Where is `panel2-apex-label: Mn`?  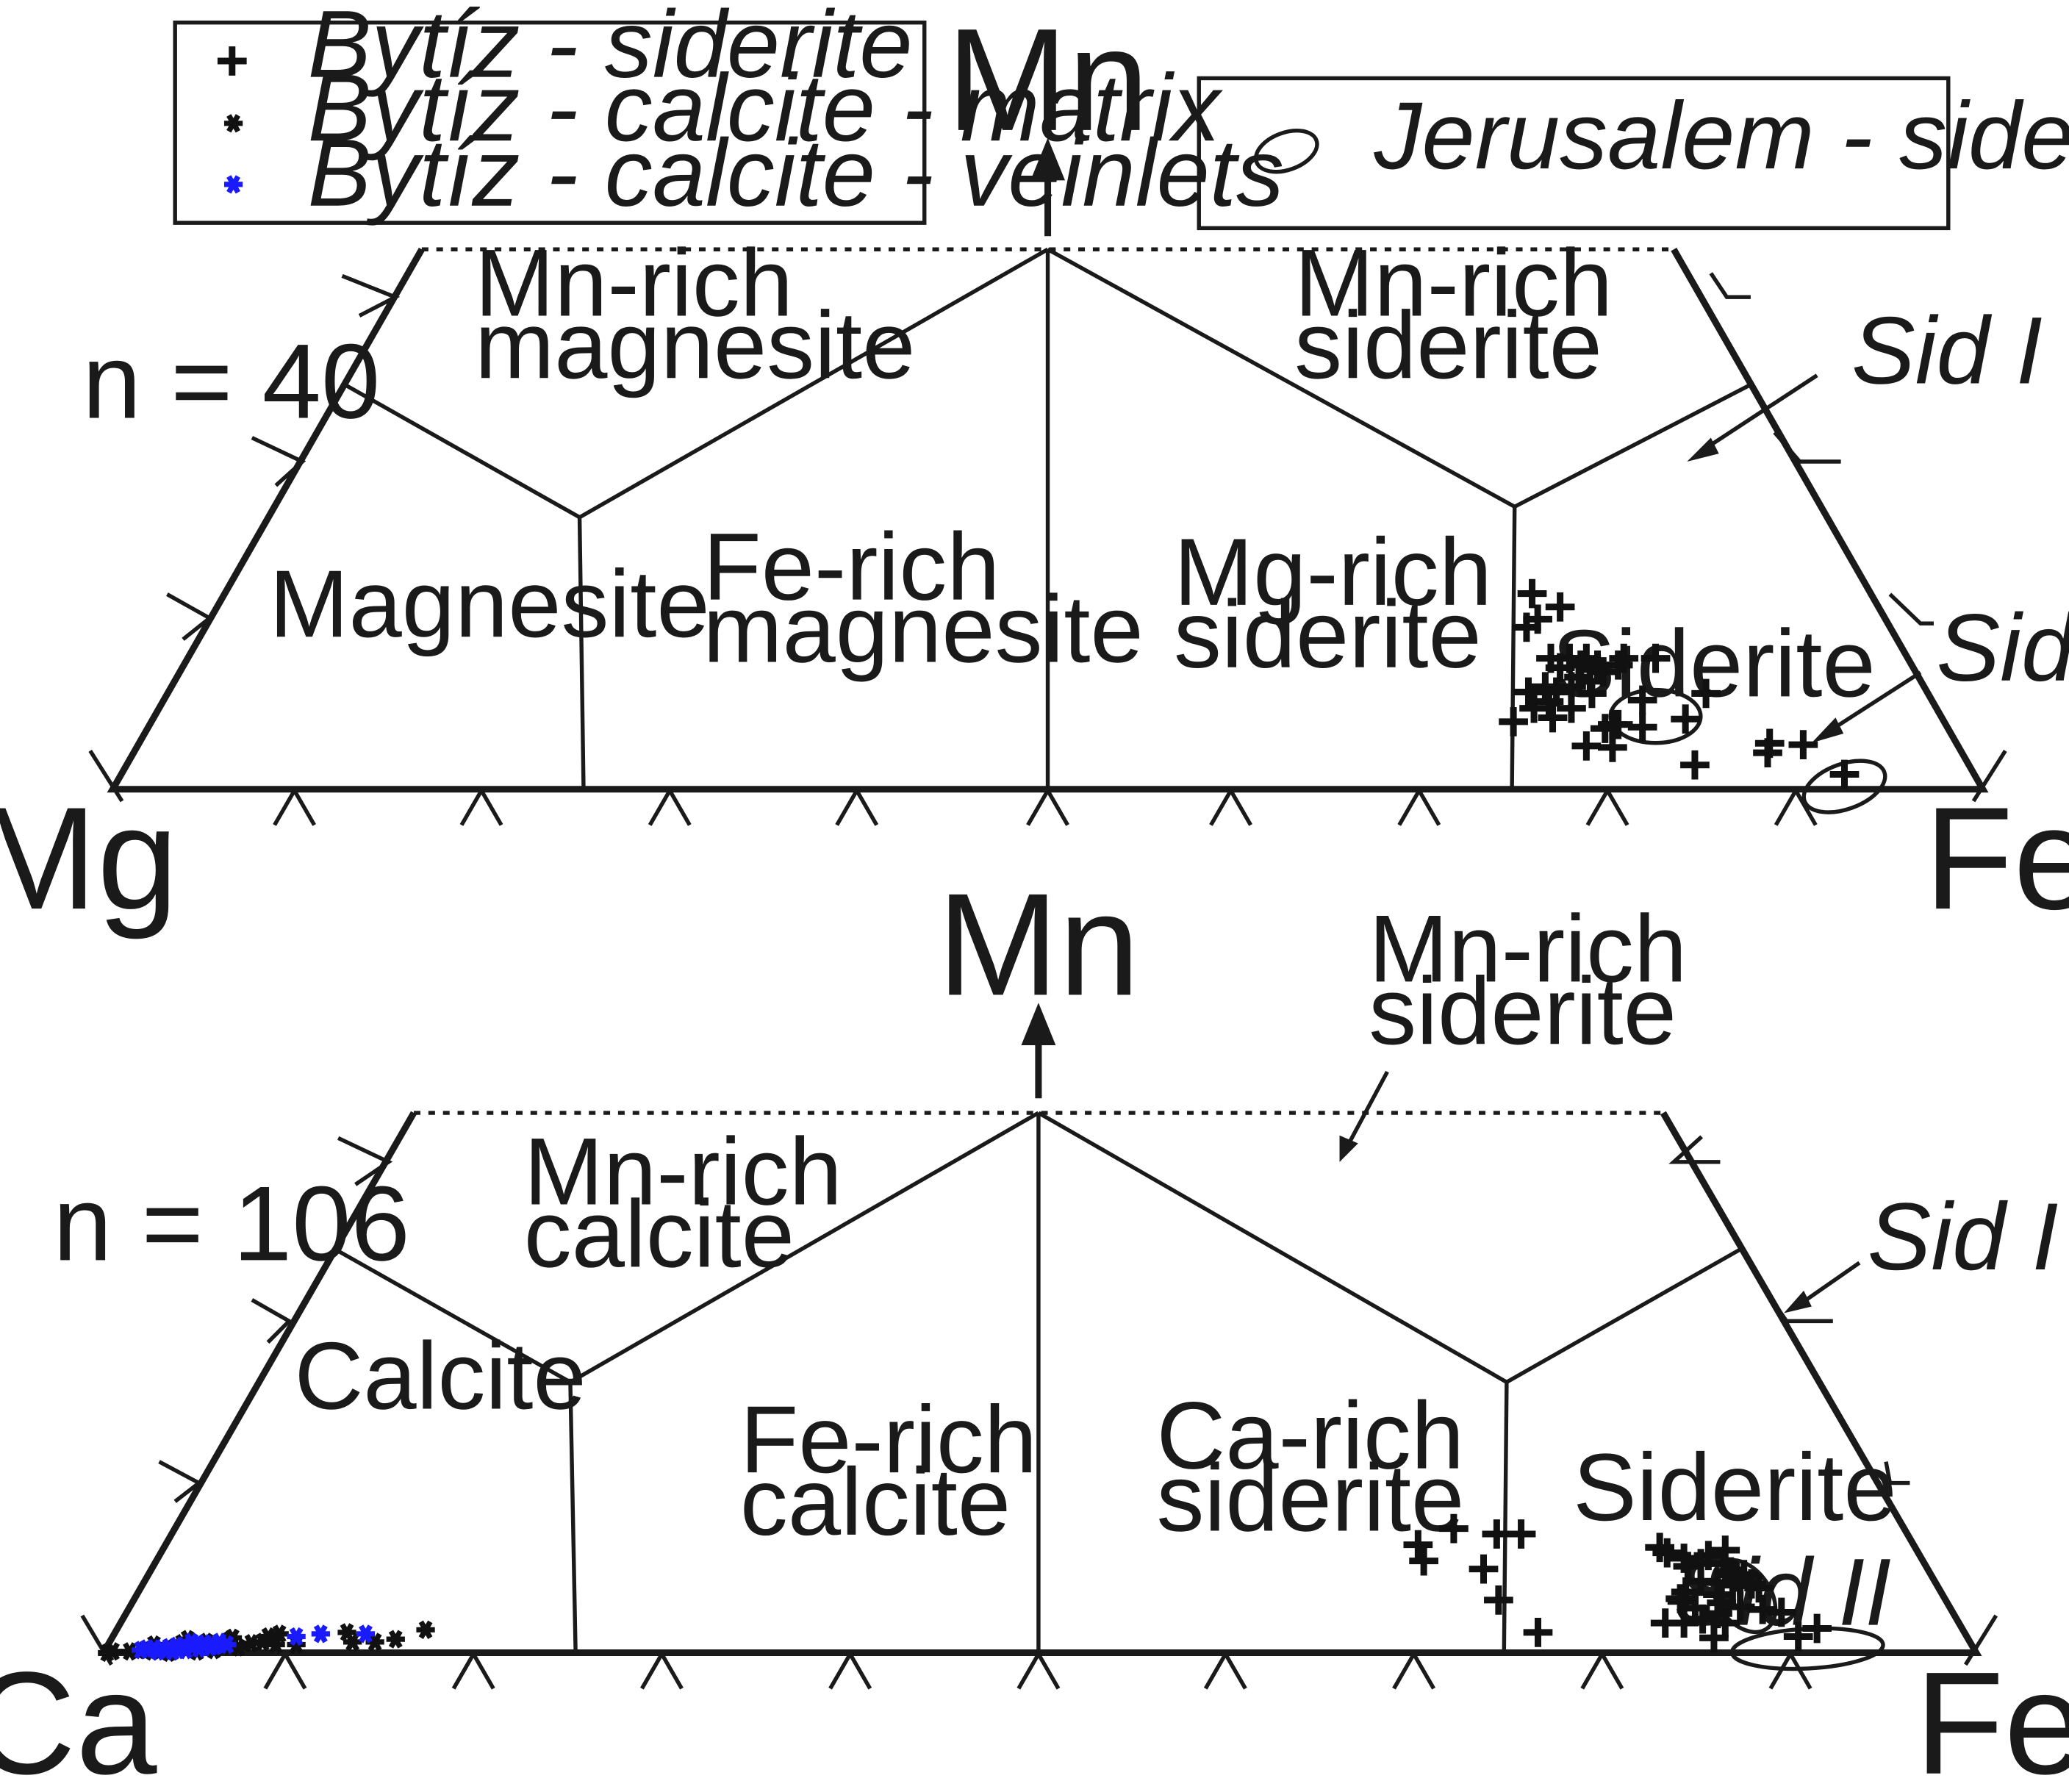 panel2-apex-label: Mn is located at coordinates (1038, 945).